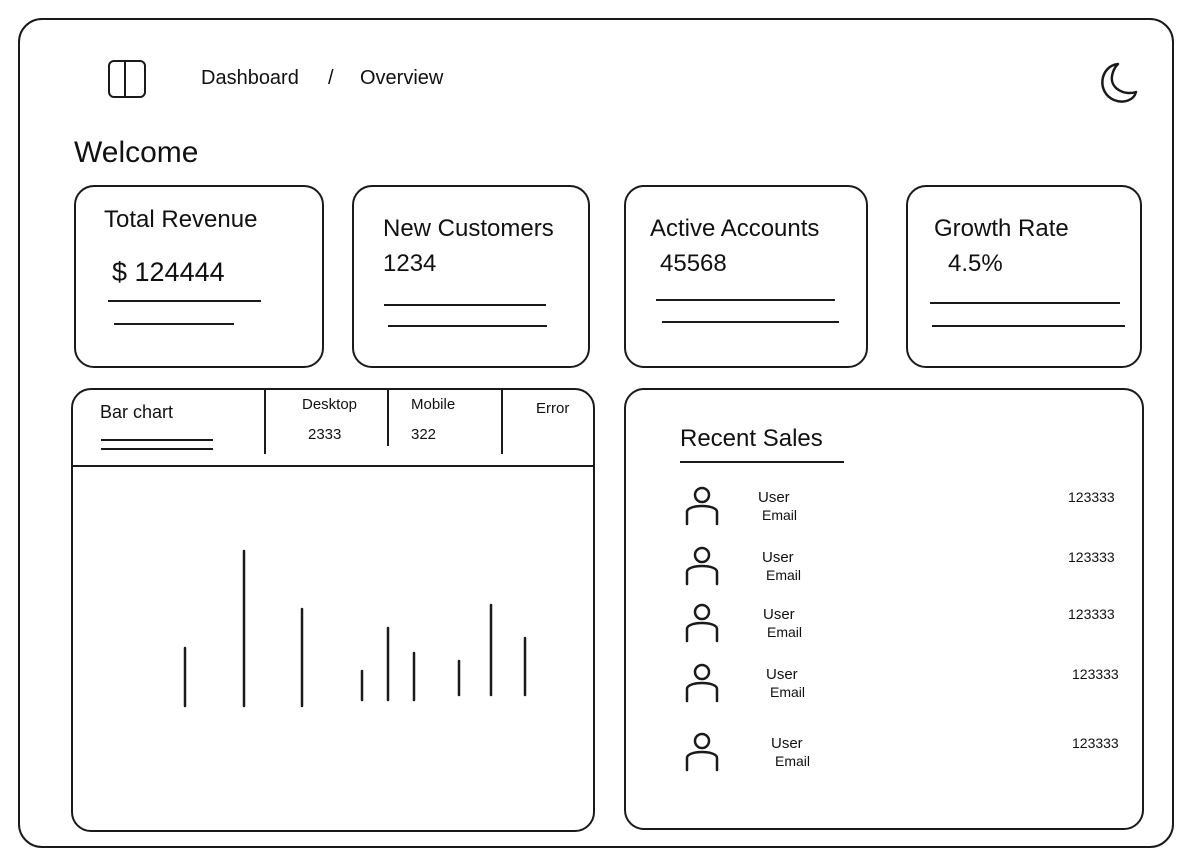 The height and width of the screenshot is (868, 1196). What do you see at coordinates (333, 466) in the screenshot?
I see `chart-header-divider` at bounding box center [333, 466].